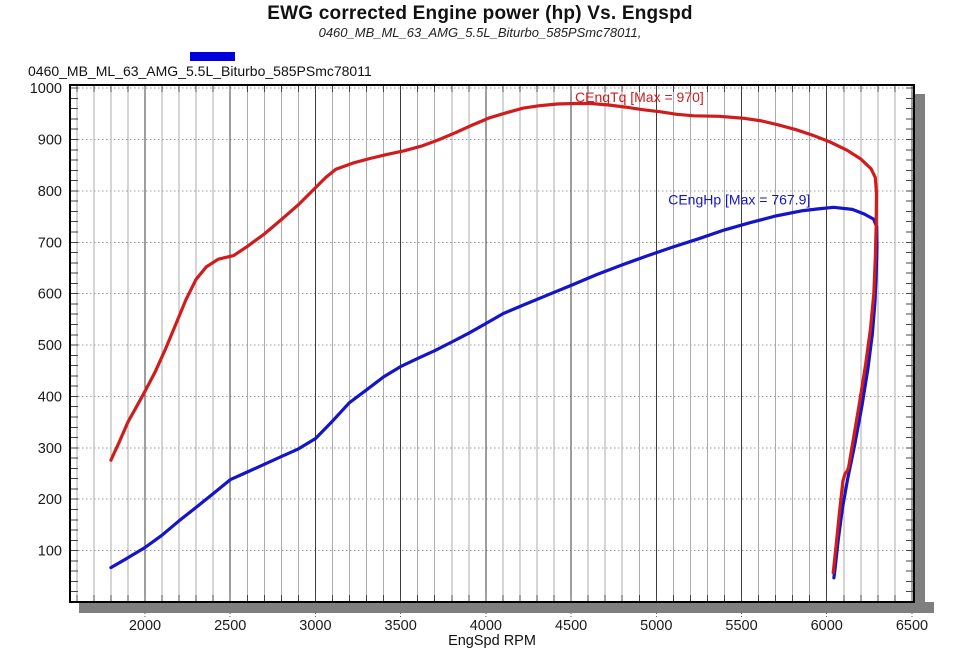 Image resolution: width=960 pixels, height=649 pixels. What do you see at coordinates (50, 192) in the screenshot?
I see `y-tick-label: 800` at bounding box center [50, 192].